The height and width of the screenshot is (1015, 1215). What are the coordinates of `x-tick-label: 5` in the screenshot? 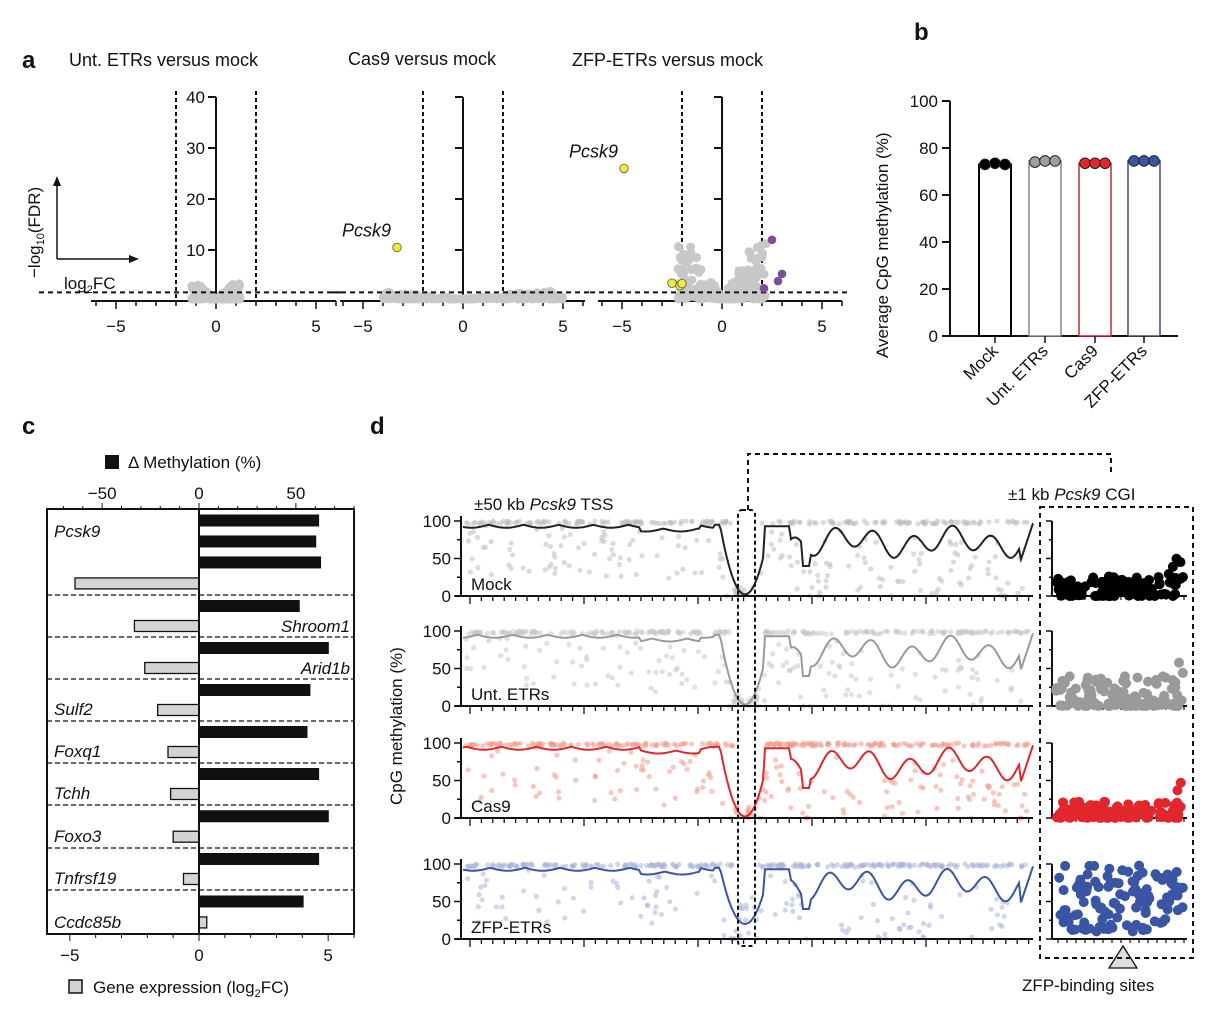 It's located at (315, 326).